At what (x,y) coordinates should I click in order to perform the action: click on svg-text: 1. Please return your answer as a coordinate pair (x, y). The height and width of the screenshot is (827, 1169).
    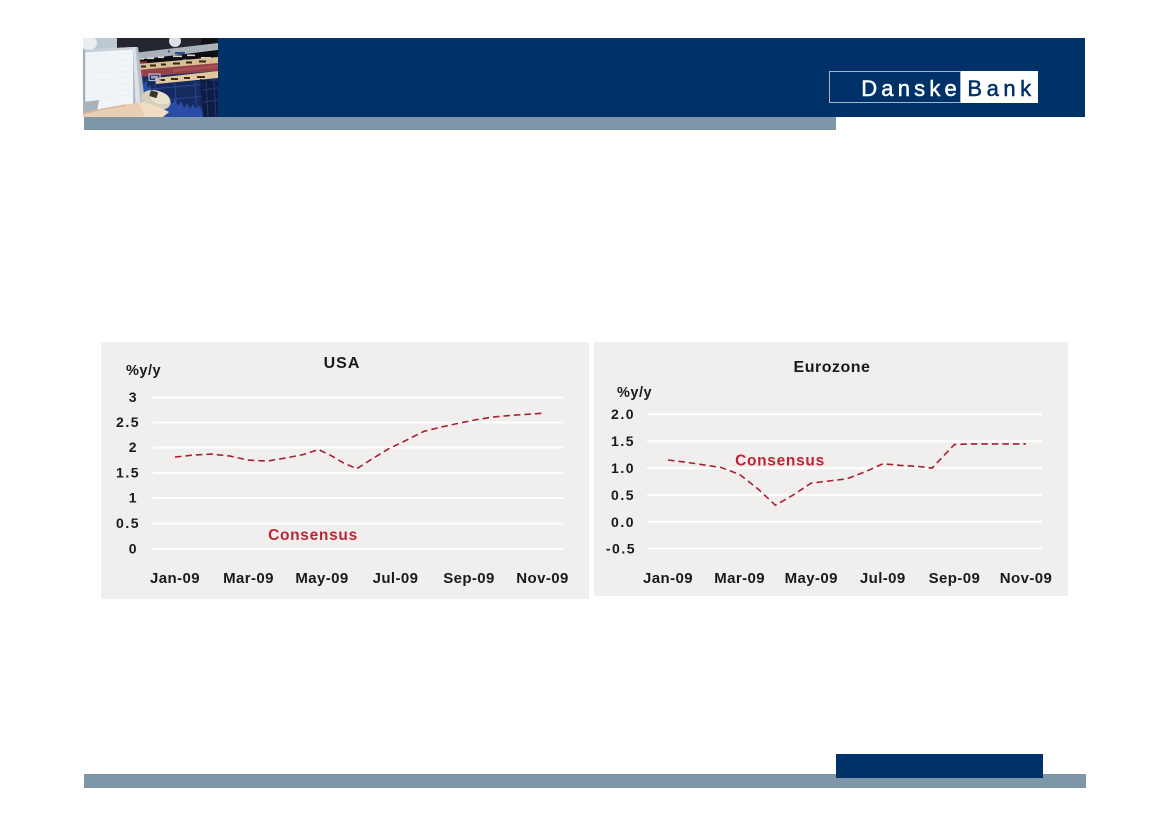
    Looking at the image, I should click on (133, 498).